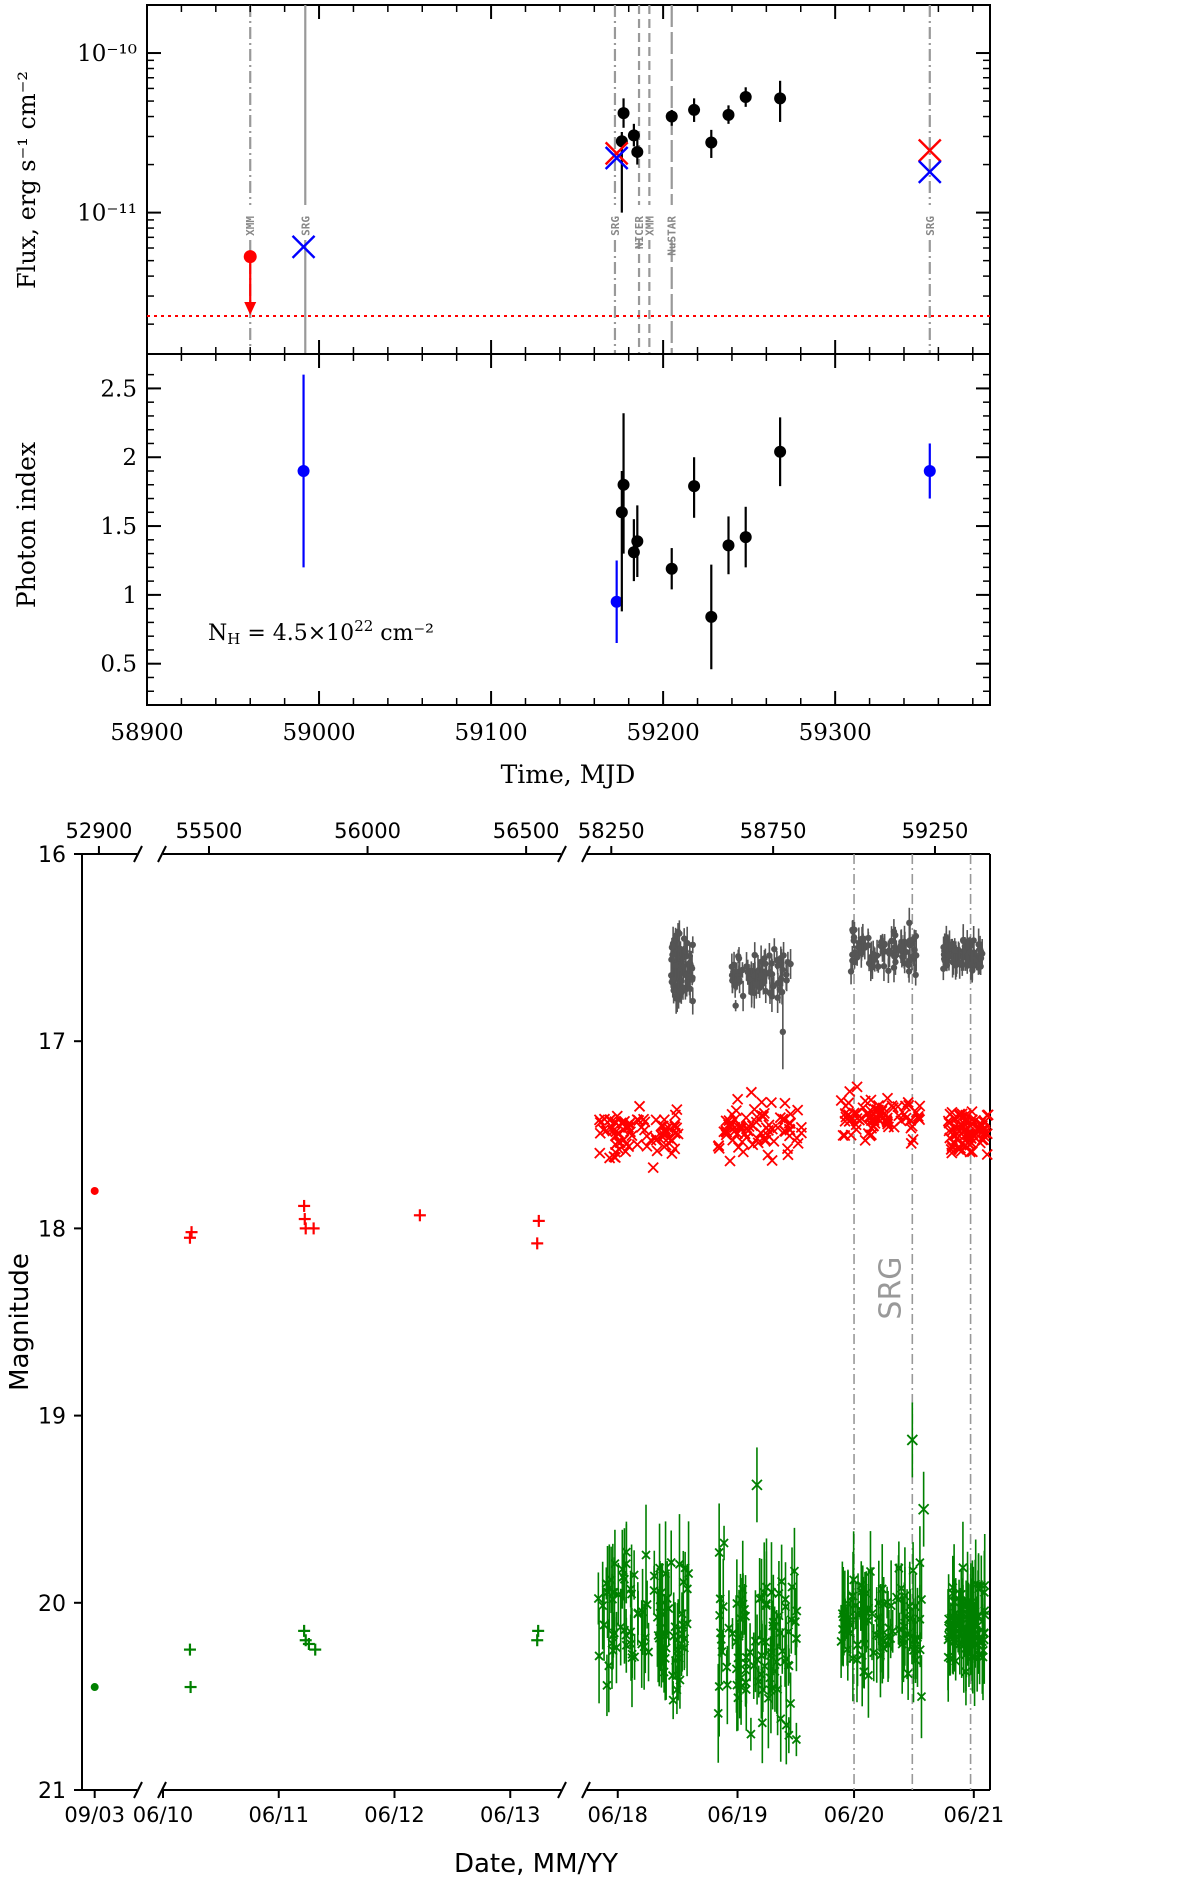 This screenshot has width=1200, height=1891. I want to click on y-tick-label: 16, so click(52, 855).